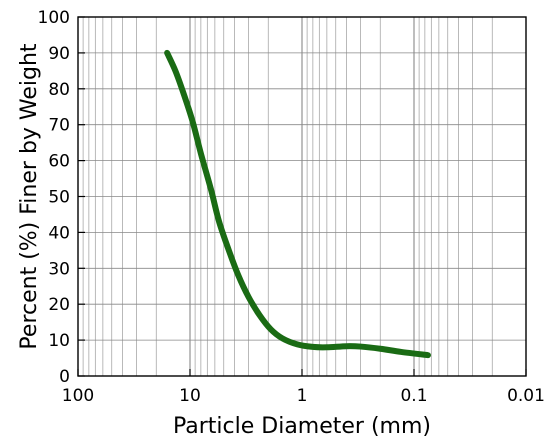 The width and height of the screenshot is (550, 444). What do you see at coordinates (29, 196) in the screenshot?
I see `y-axis-title: Percent (%) Finer by Weight` at bounding box center [29, 196].